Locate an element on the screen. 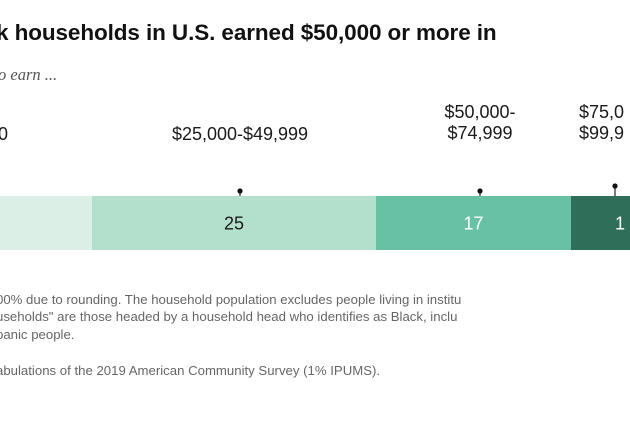  segment-value-label: 25 is located at coordinates (234, 224).